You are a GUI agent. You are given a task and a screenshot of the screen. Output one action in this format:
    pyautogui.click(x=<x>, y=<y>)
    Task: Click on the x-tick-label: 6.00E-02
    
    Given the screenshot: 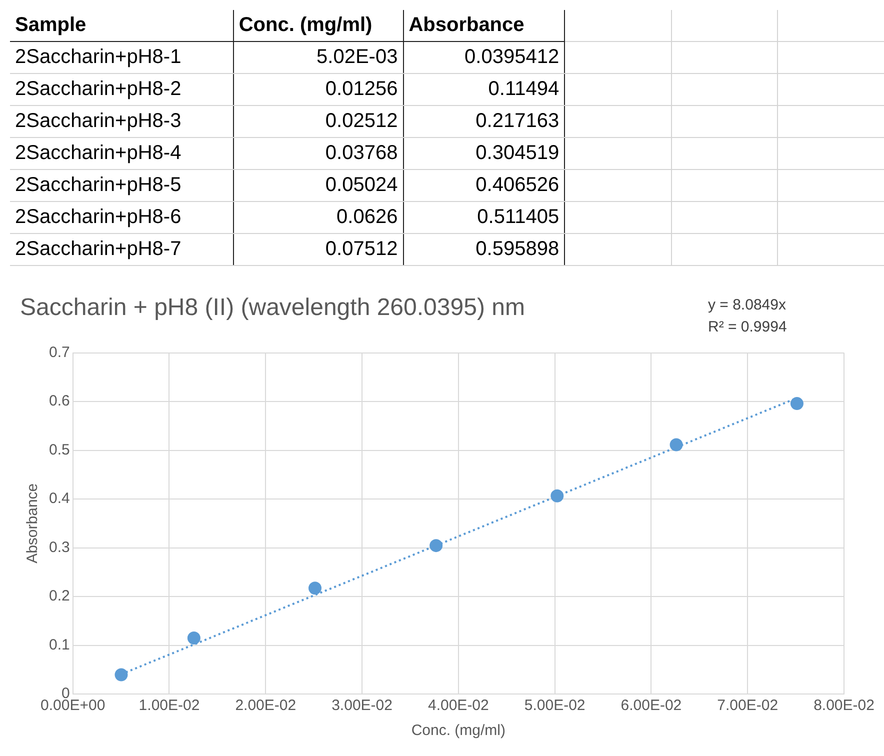 What is the action you would take?
    pyautogui.click(x=651, y=705)
    